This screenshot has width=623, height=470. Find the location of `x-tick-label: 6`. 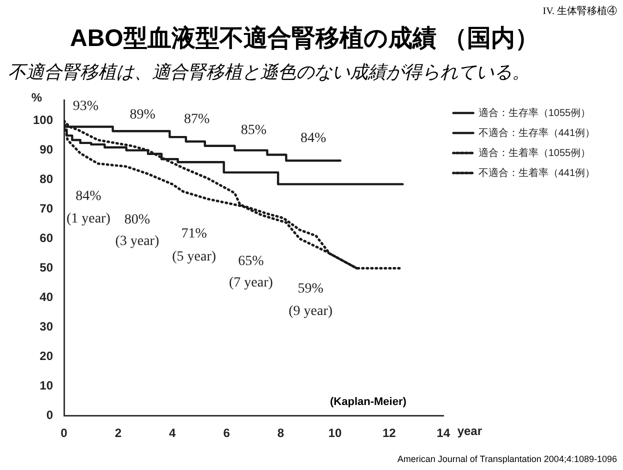

x-tick-label: 6 is located at coordinates (226, 433).